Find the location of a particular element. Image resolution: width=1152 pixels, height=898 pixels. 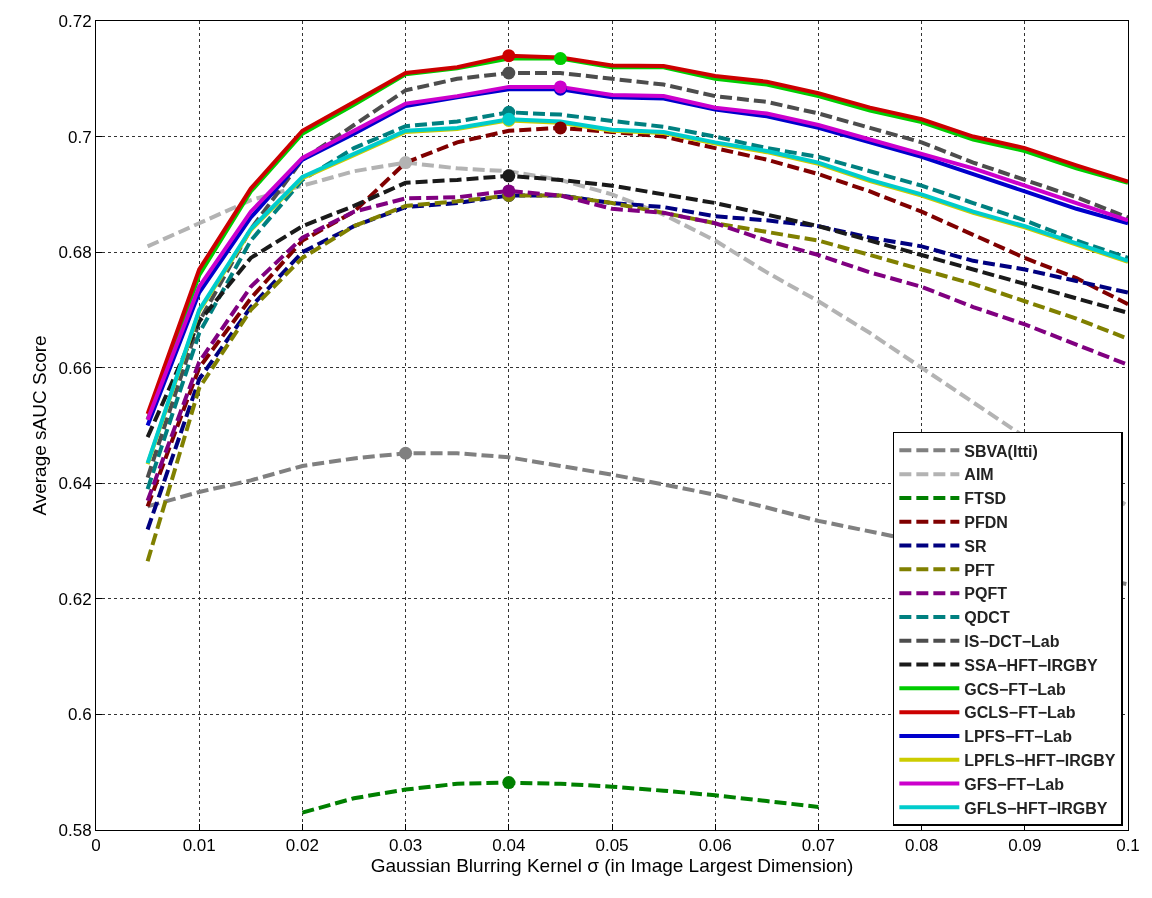

x-tick-label: 0.06 is located at coordinates (715, 846).